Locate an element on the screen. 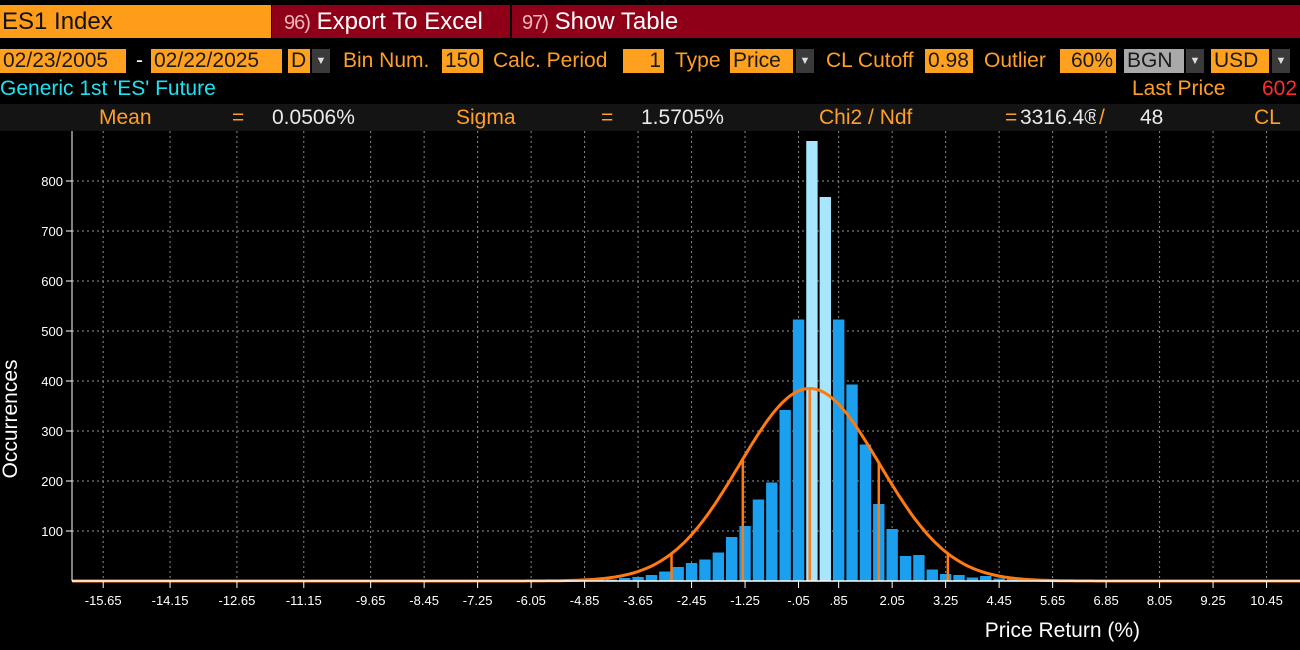  outlier-field: 60% is located at coordinates (1088, 61).